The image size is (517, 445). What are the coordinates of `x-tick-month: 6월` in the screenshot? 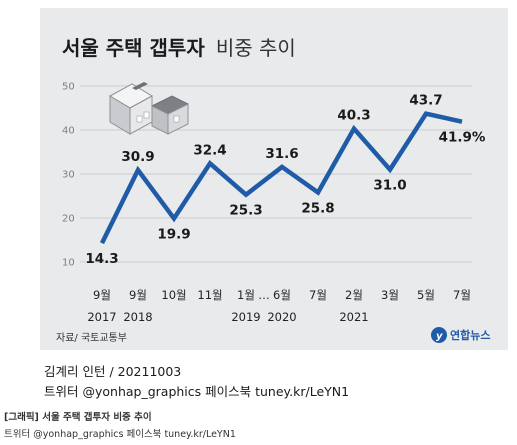 It's located at (282, 295).